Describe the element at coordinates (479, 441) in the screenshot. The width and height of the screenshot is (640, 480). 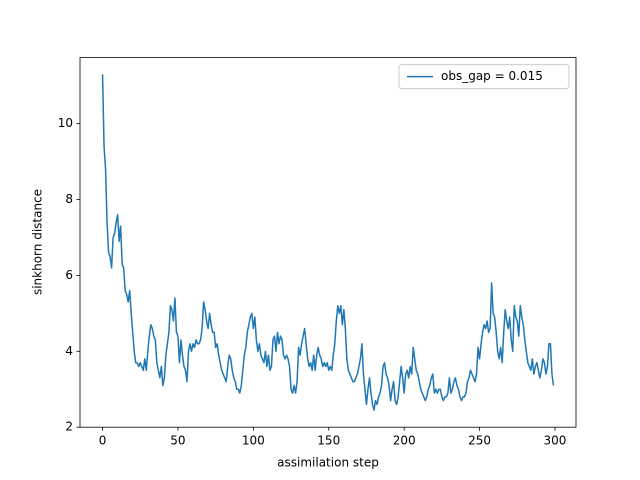
I see `x-tick-label: 250` at that location.